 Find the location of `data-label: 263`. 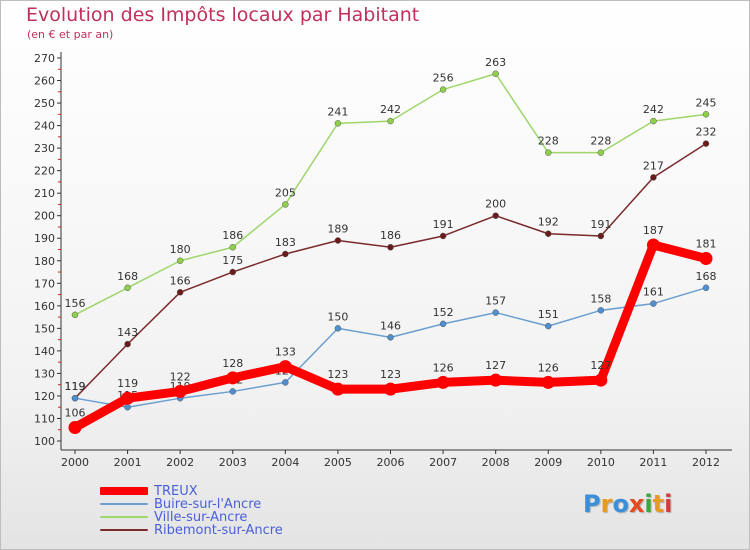

data-label: 263 is located at coordinates (495, 62).